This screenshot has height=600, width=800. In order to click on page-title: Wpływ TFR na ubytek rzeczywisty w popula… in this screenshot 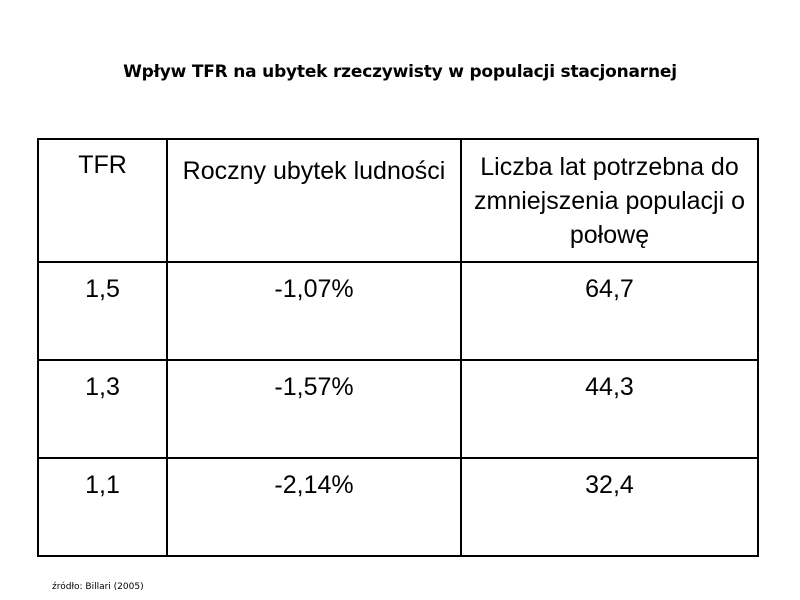, I will do `click(400, 72)`.